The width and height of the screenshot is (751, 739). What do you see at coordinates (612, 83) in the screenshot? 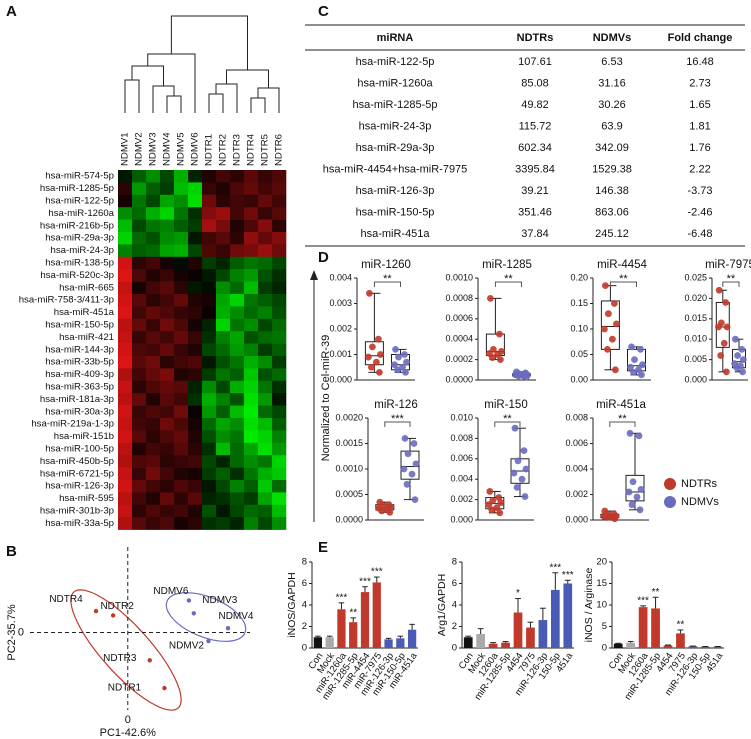
I see `table-cell: 31.16` at bounding box center [612, 83].